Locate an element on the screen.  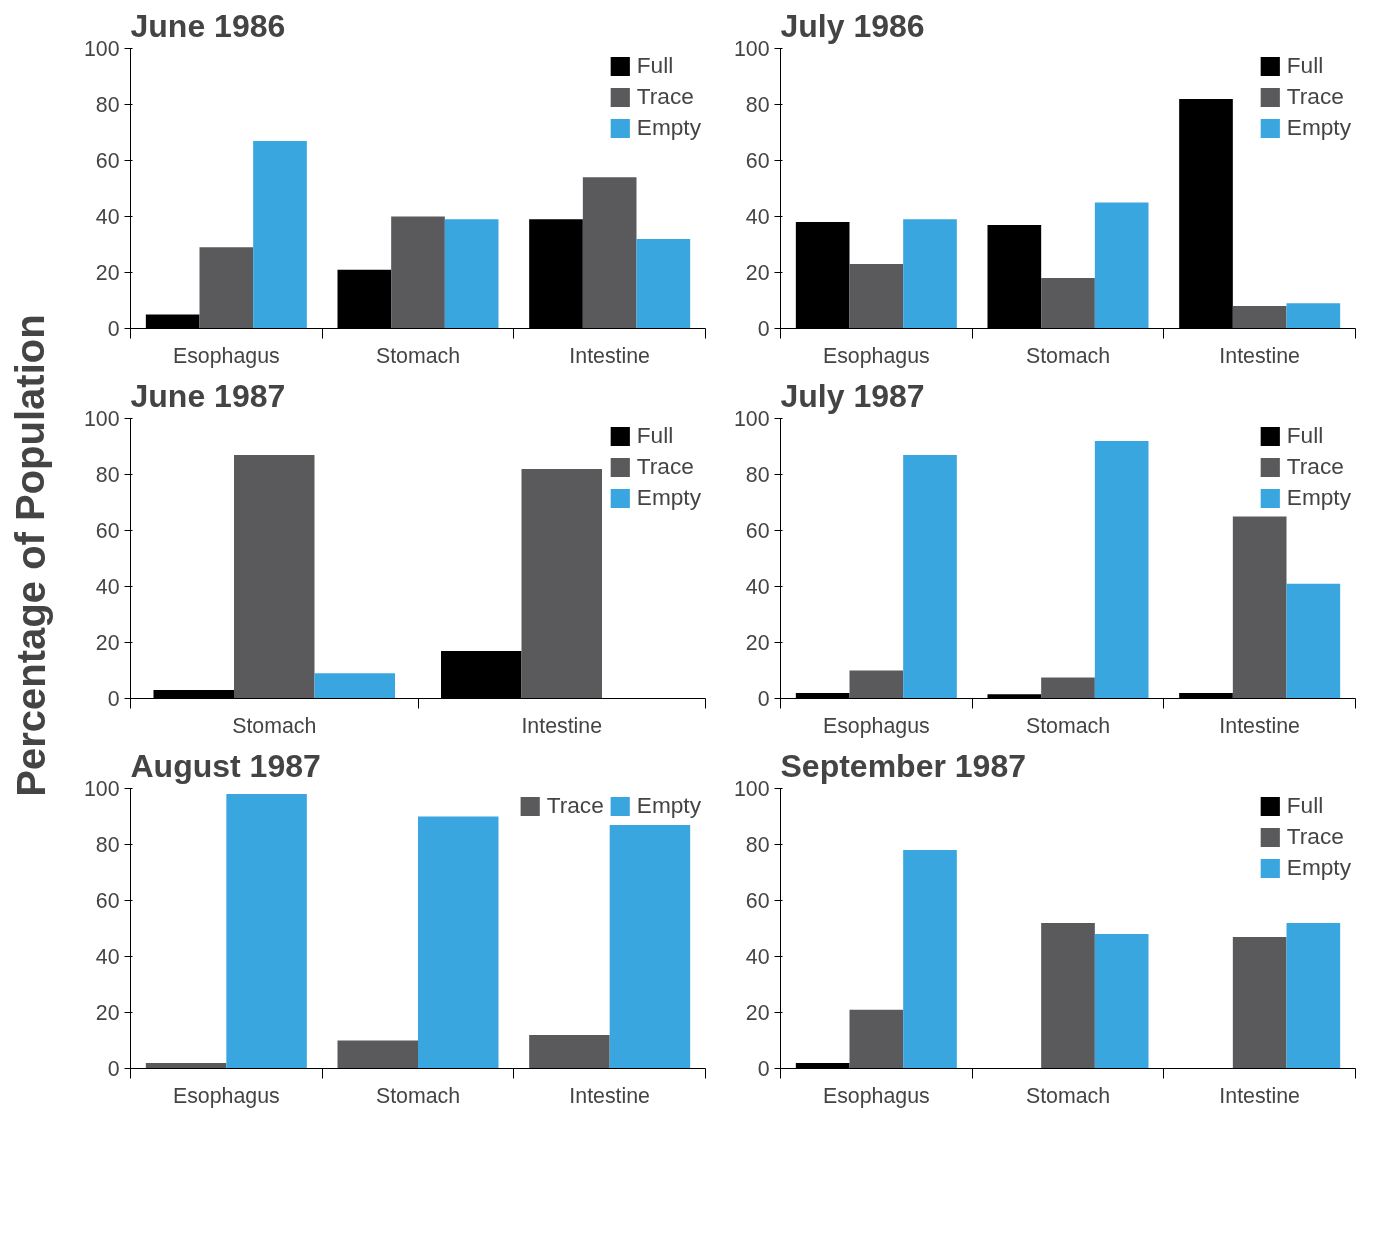
chart-title: September 1987 is located at coordinates (903, 765).